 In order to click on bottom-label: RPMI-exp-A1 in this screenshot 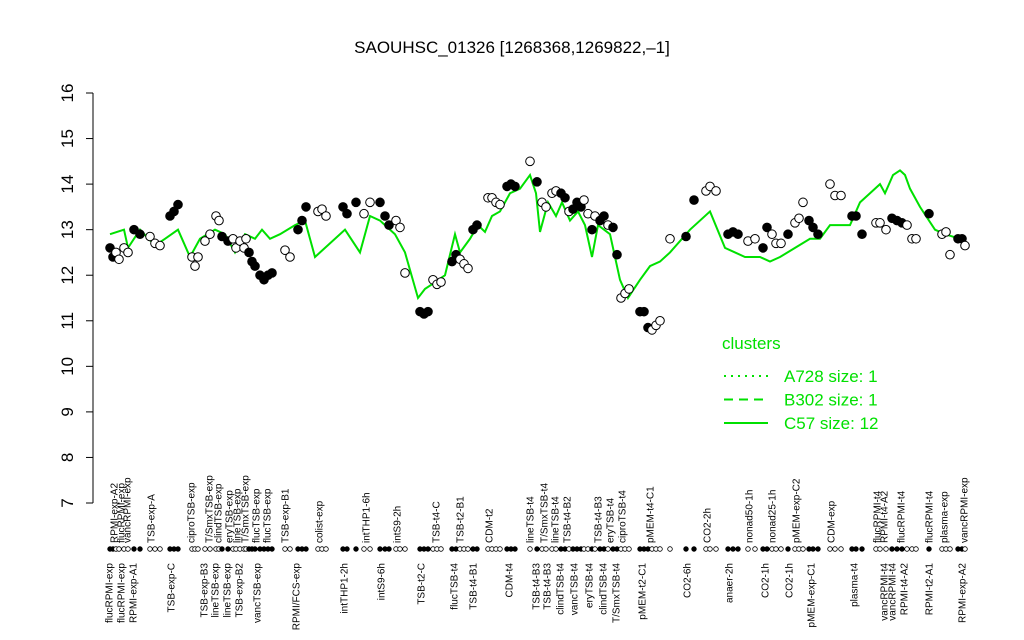, I will do `click(134, 593)`.